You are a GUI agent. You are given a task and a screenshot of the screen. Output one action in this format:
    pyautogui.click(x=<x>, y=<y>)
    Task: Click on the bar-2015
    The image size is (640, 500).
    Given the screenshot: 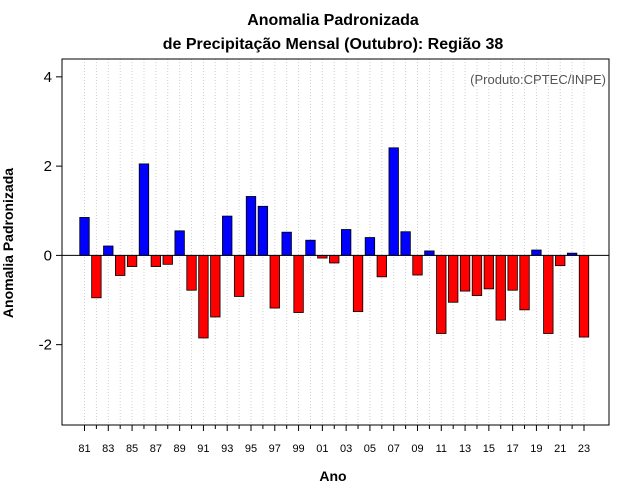 What is the action you would take?
    pyautogui.click(x=489, y=272)
    